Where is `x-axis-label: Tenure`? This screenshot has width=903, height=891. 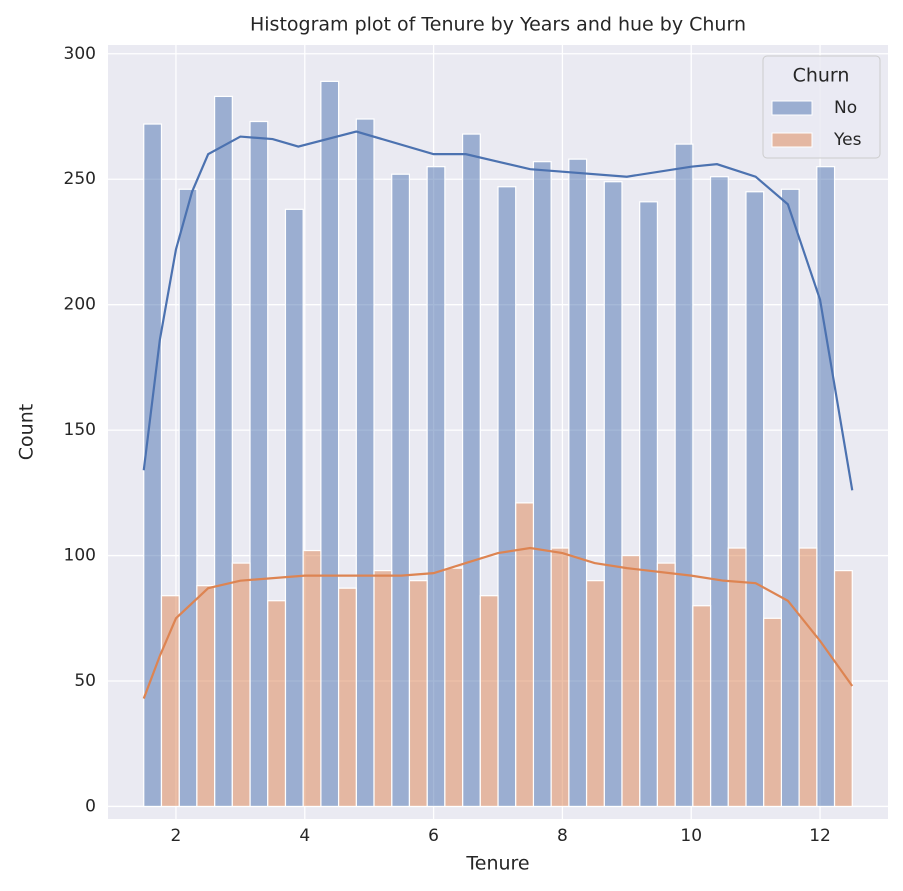 x-axis-label: Tenure is located at coordinates (497, 864).